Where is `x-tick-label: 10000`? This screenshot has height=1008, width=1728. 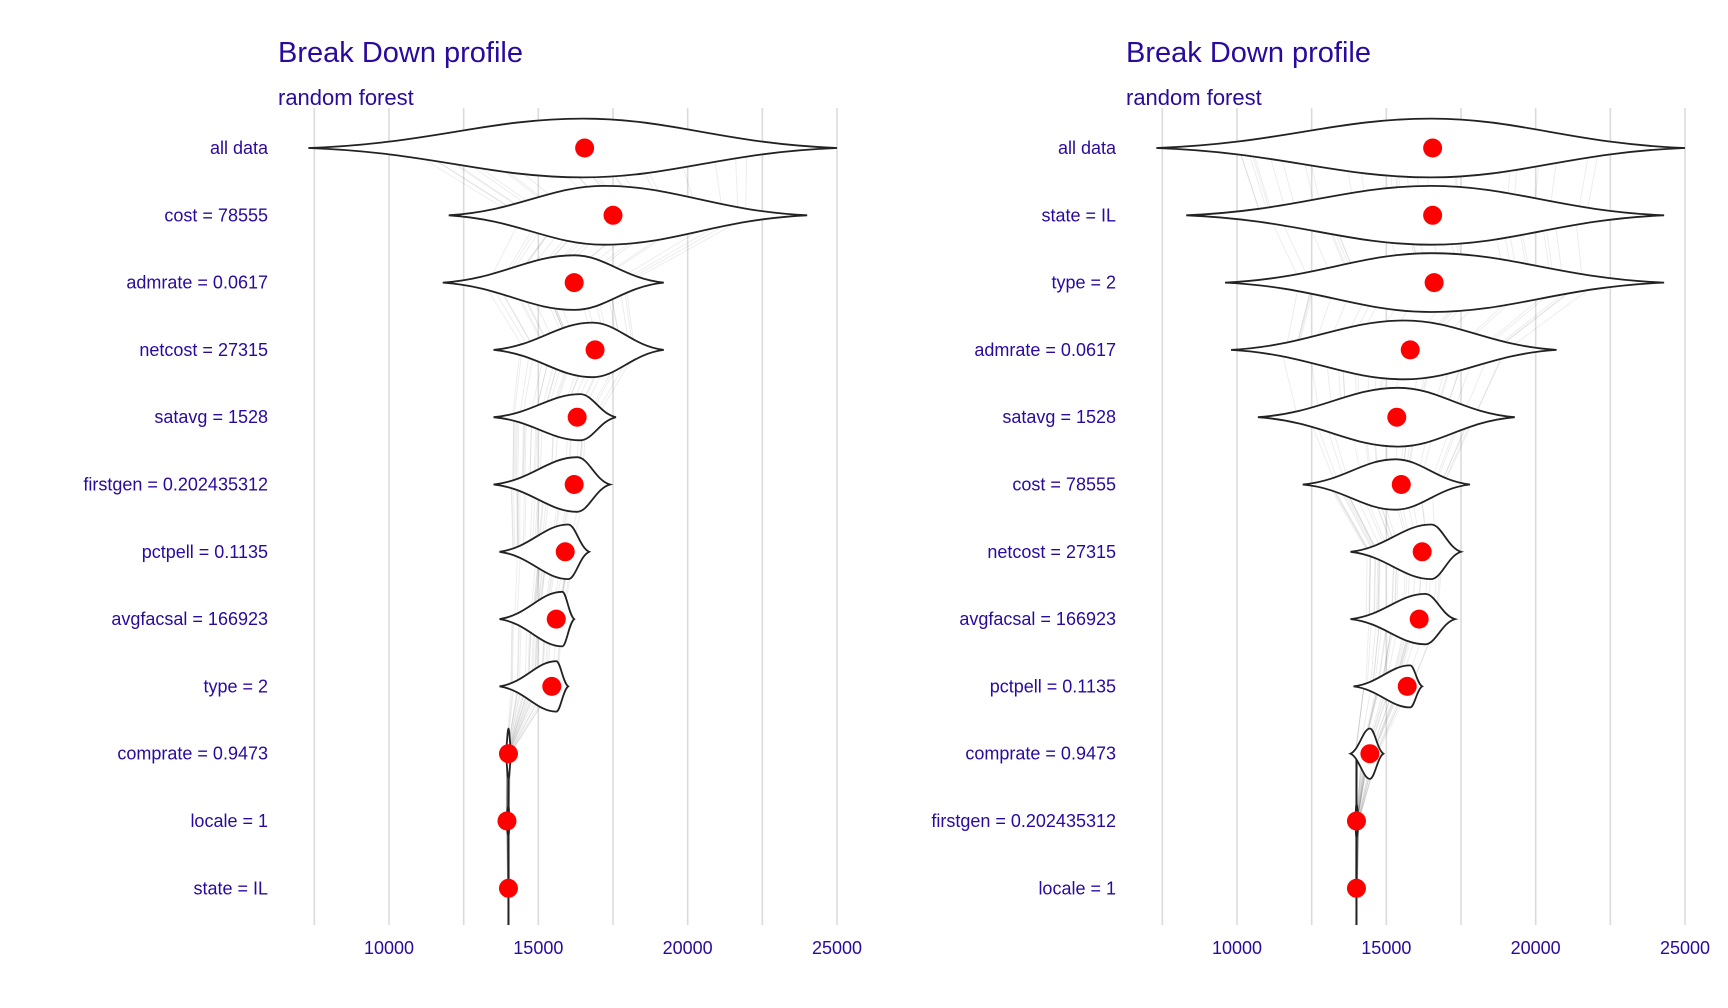
x-tick-label: 10000 is located at coordinates (389, 948).